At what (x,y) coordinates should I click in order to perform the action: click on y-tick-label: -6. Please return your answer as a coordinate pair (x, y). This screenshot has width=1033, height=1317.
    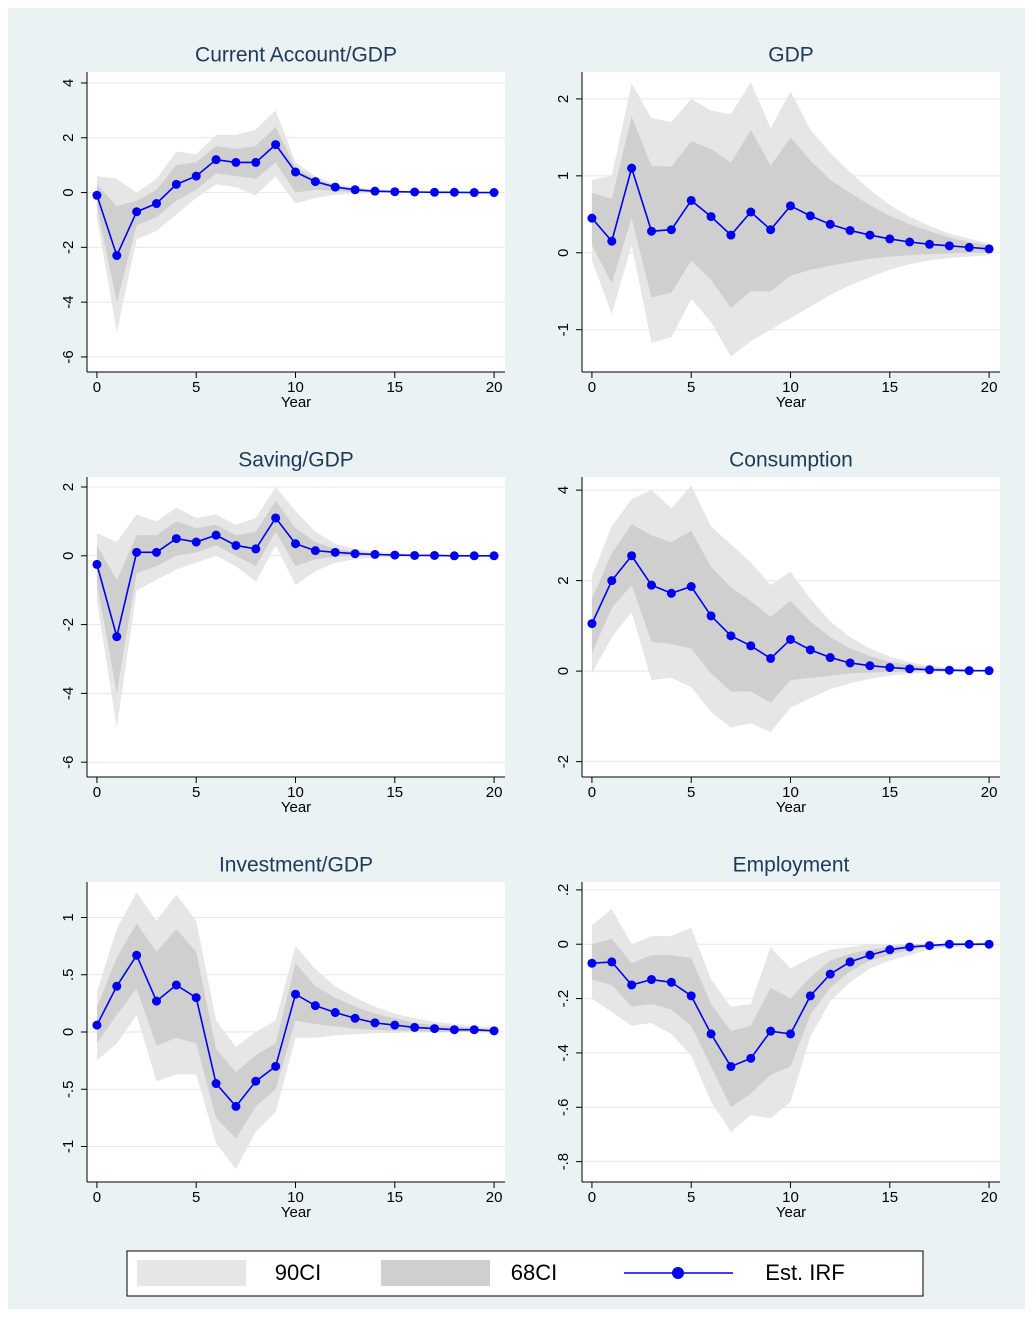
    Looking at the image, I should click on (68, 356).